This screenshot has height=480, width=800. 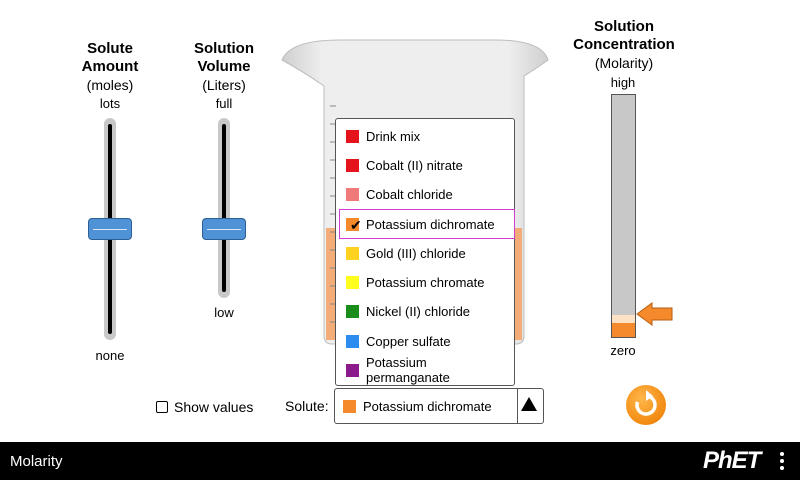 I want to click on solute-option-label: Potassium dichromate, so click(x=430, y=224).